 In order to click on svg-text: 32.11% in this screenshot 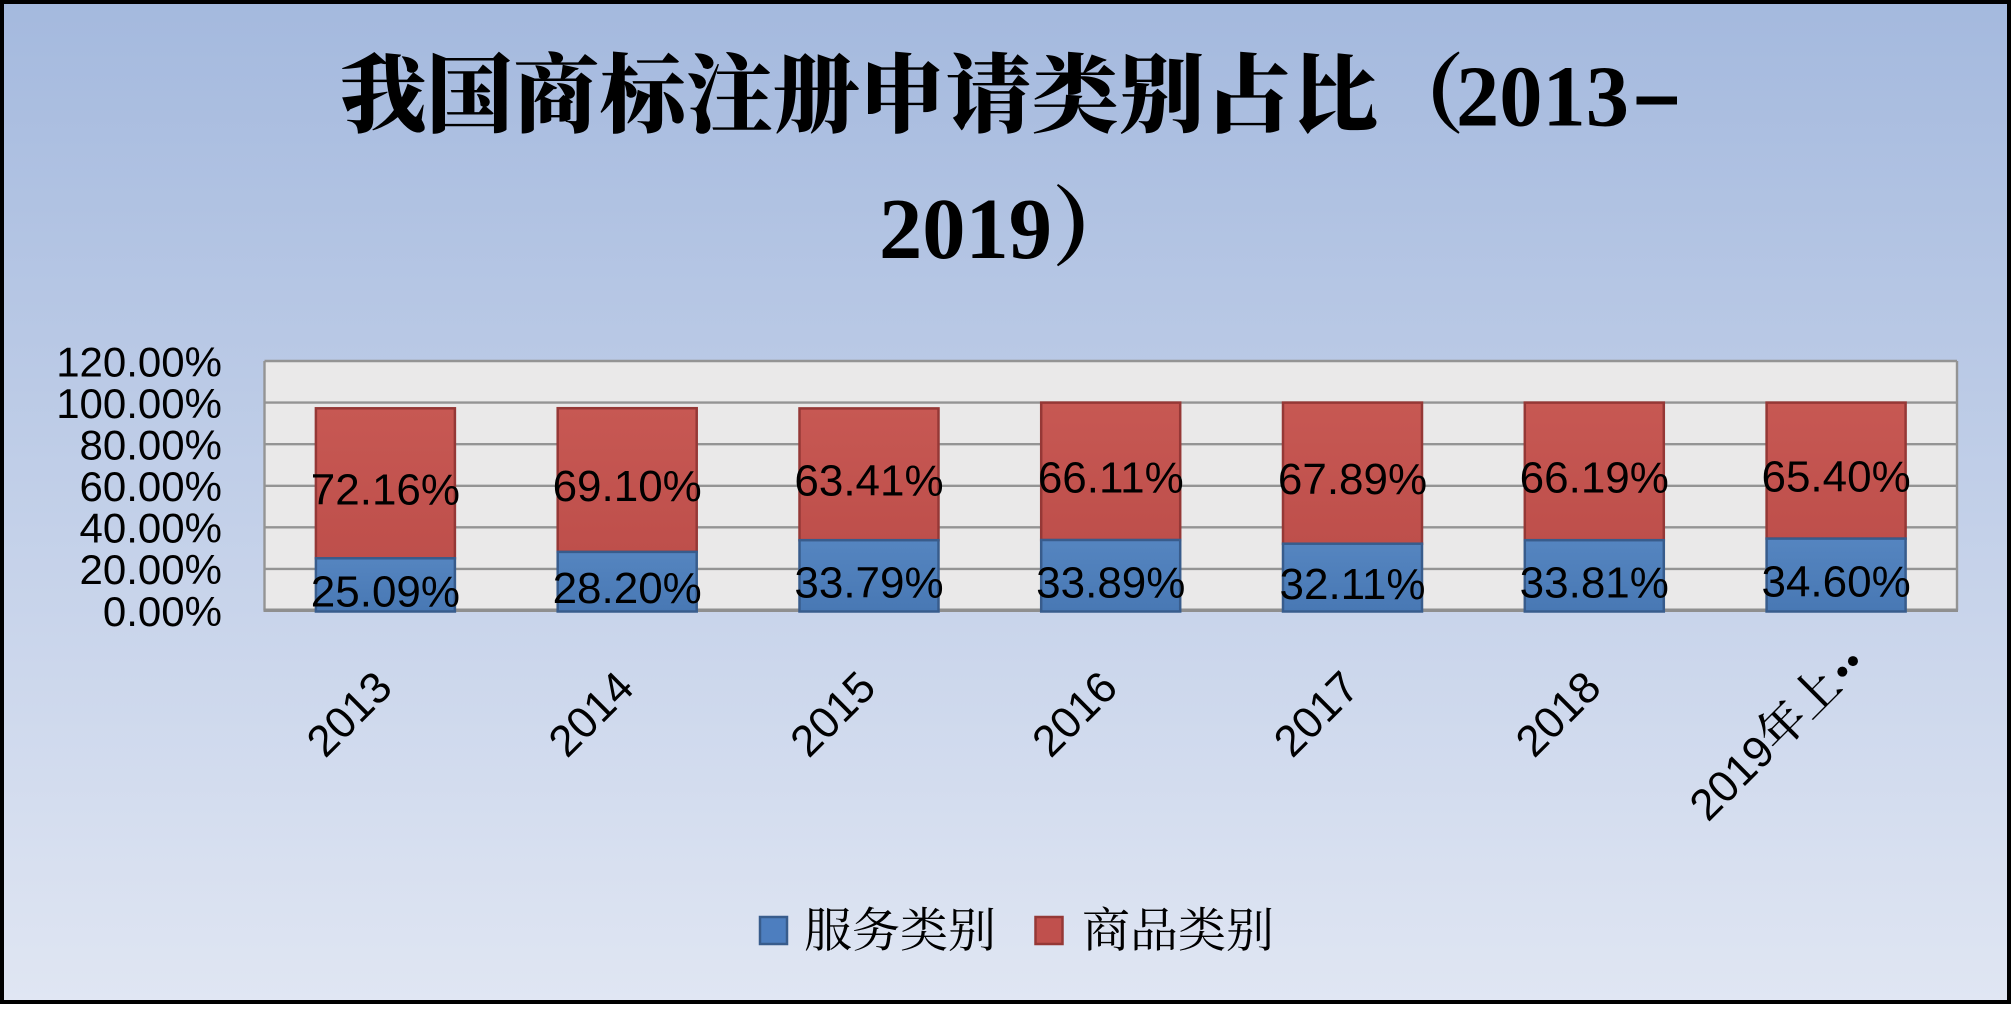, I will do `click(1353, 584)`.